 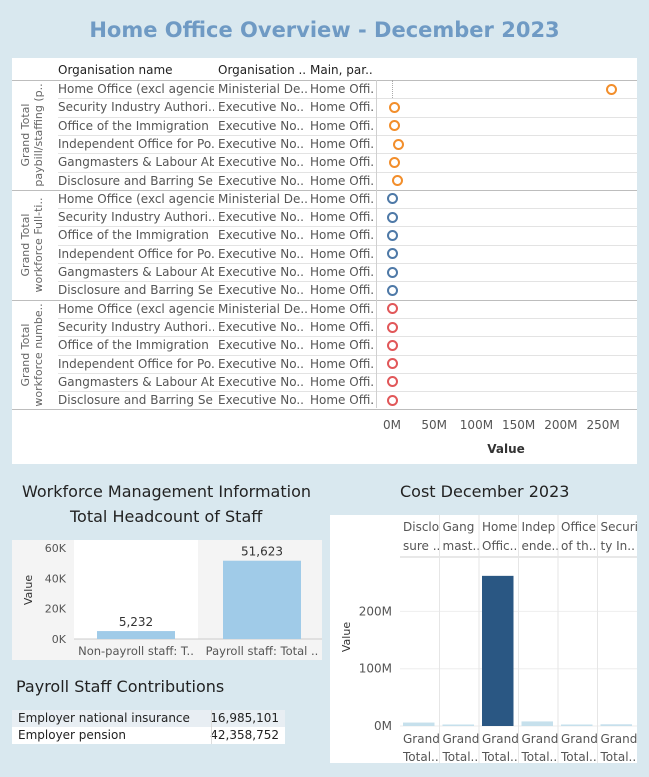 What do you see at coordinates (375, 611) in the screenshot?
I see `y-tick-label: 200M` at bounding box center [375, 611].